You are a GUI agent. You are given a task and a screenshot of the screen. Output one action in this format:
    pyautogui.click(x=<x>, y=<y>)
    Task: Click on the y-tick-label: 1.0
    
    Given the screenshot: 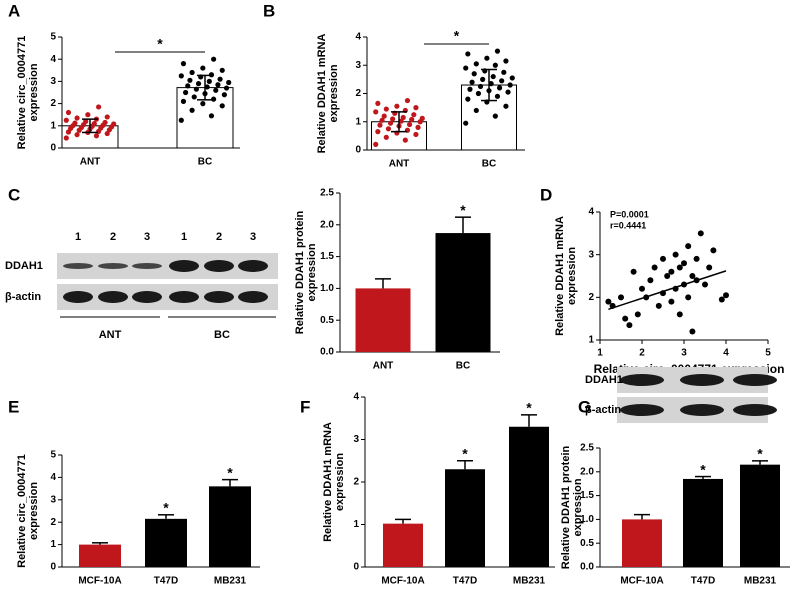 What is the action you would take?
    pyautogui.click(x=587, y=519)
    